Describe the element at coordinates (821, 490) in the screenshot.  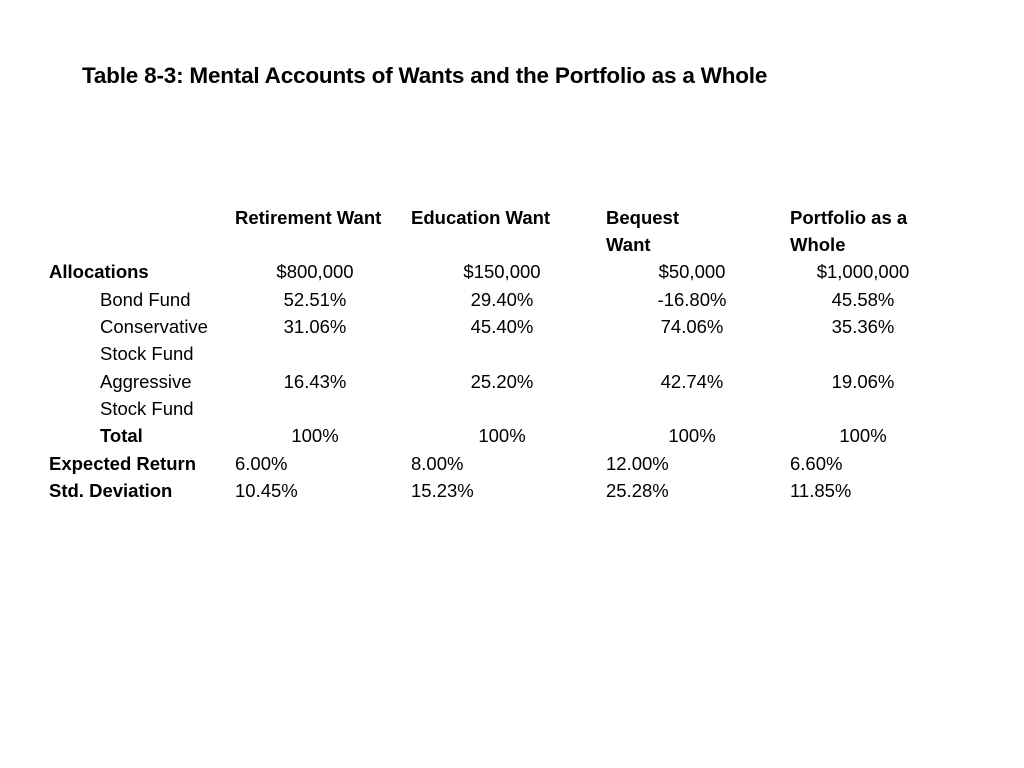
I see `cell-std-deviation-portfolio: 11.85%` at that location.